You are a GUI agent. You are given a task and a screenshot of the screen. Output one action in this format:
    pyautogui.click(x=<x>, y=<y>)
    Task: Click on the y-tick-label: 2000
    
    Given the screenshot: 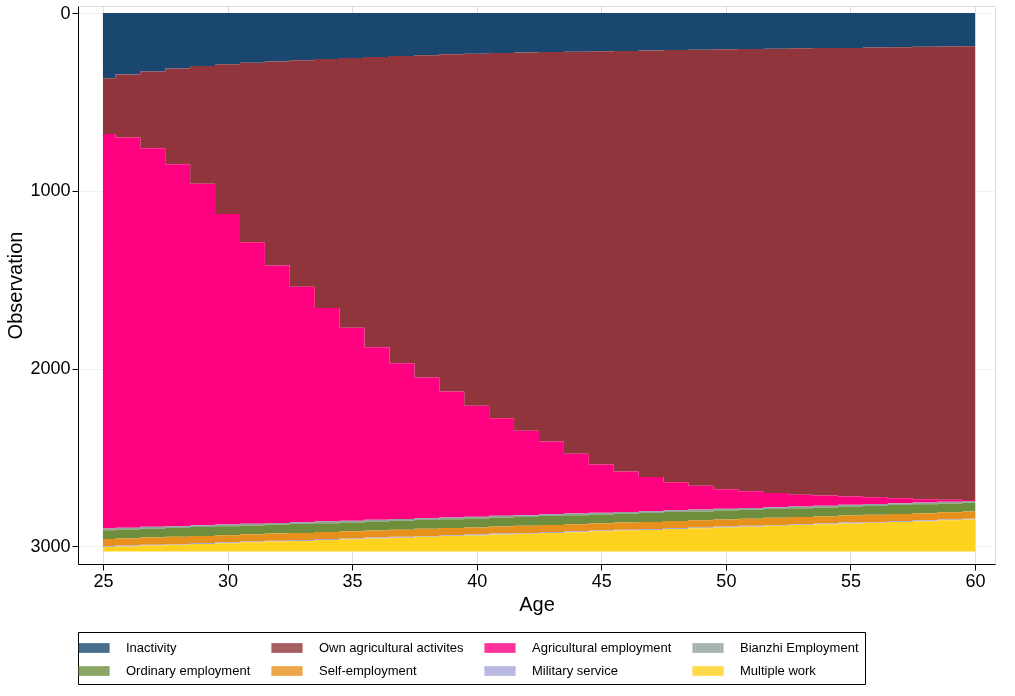 What is the action you would take?
    pyautogui.click(x=50, y=368)
    